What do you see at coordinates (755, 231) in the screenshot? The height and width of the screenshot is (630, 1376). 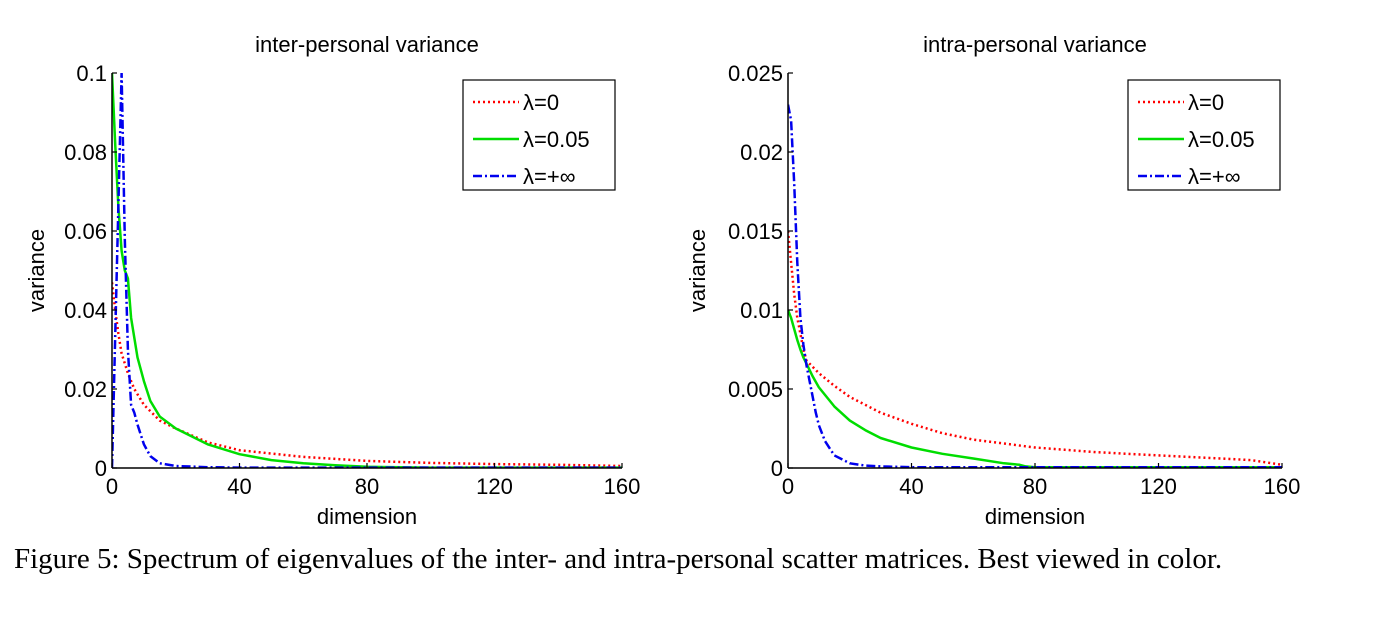 I see `y-tick-label: 0.015` at bounding box center [755, 231].